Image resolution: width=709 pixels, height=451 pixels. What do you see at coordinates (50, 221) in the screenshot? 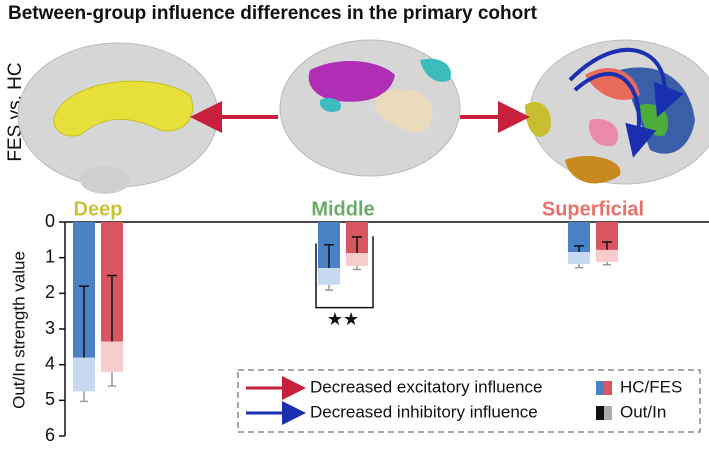
I see `y-tick-label: 0` at bounding box center [50, 221].